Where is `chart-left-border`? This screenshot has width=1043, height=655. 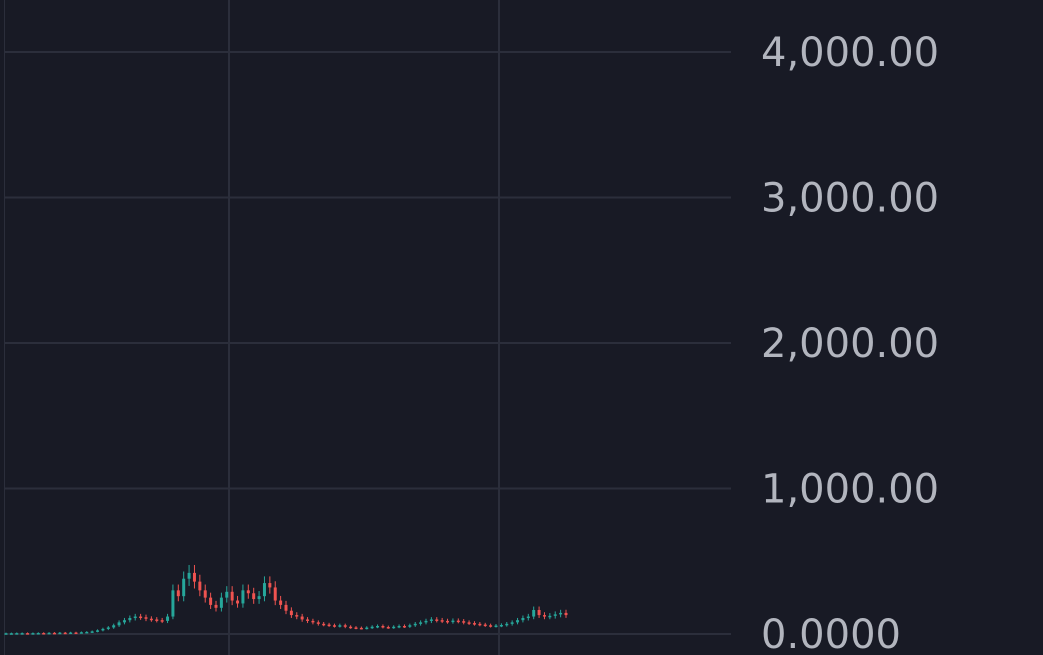
chart-left-border is located at coordinates (4, 327).